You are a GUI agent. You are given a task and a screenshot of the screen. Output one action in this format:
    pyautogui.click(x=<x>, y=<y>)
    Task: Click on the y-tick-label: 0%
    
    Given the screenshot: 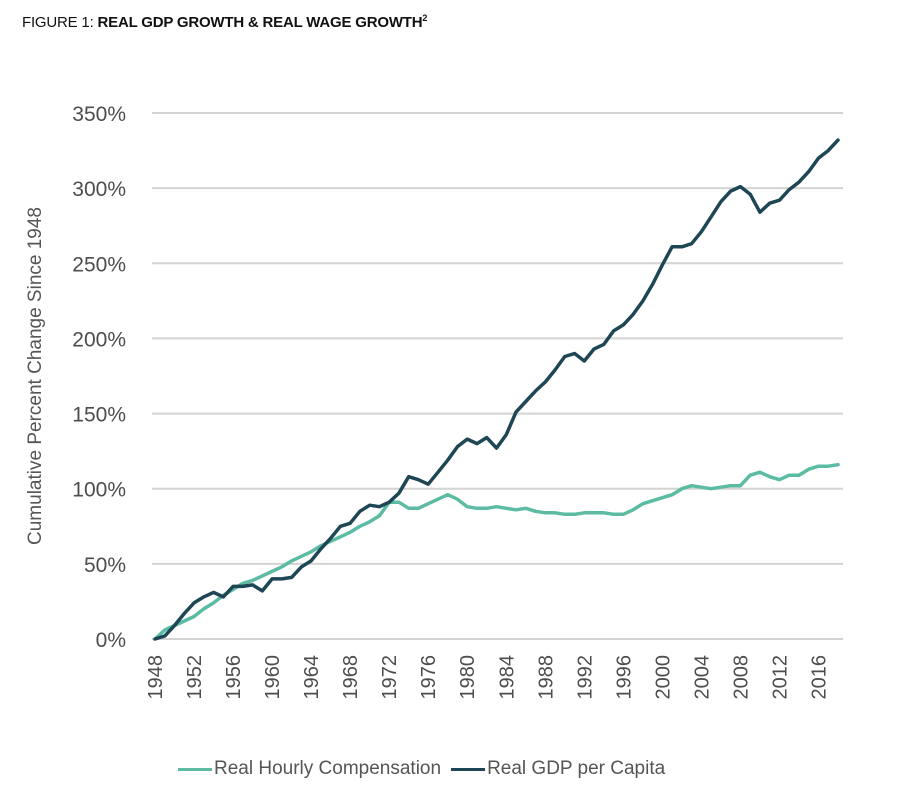 What is the action you would take?
    pyautogui.click(x=111, y=640)
    